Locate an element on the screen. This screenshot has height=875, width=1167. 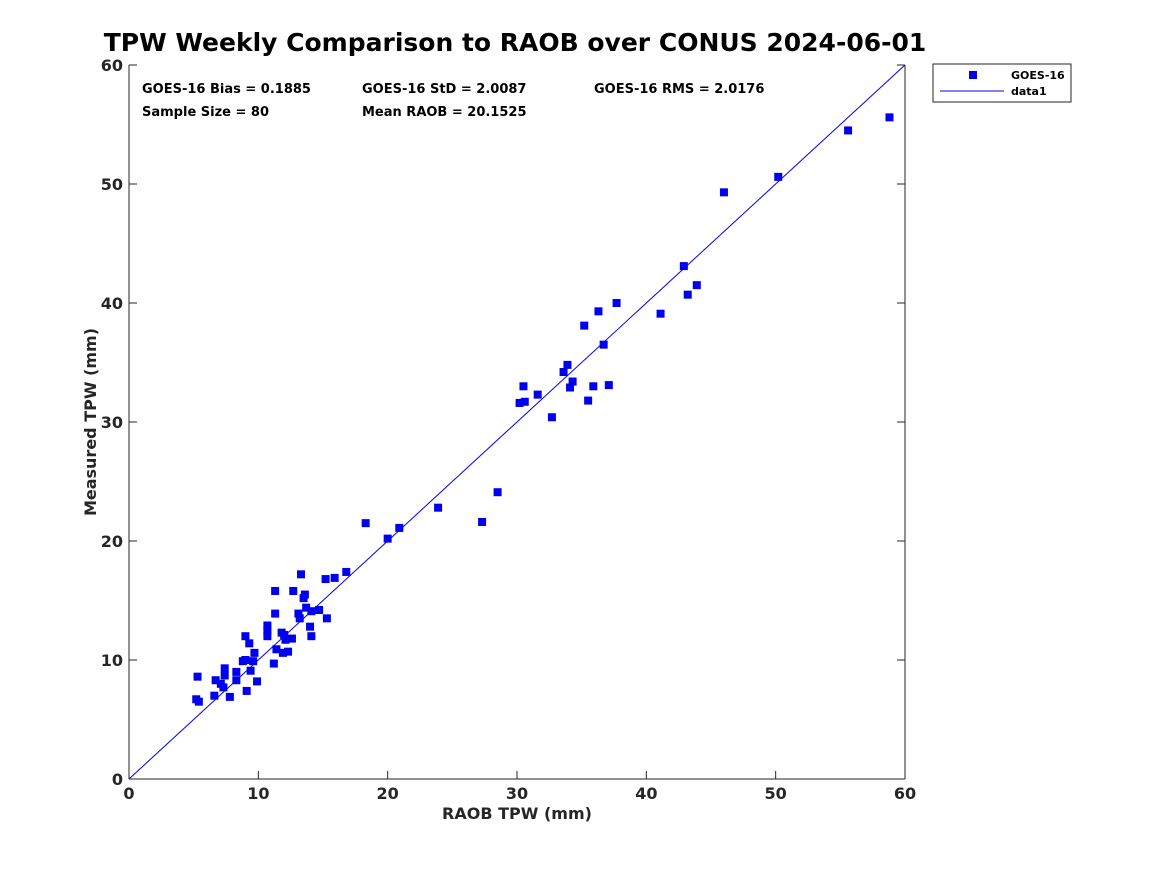
stat-std: GOES-16 StD = 2.0087 is located at coordinates (444, 89).